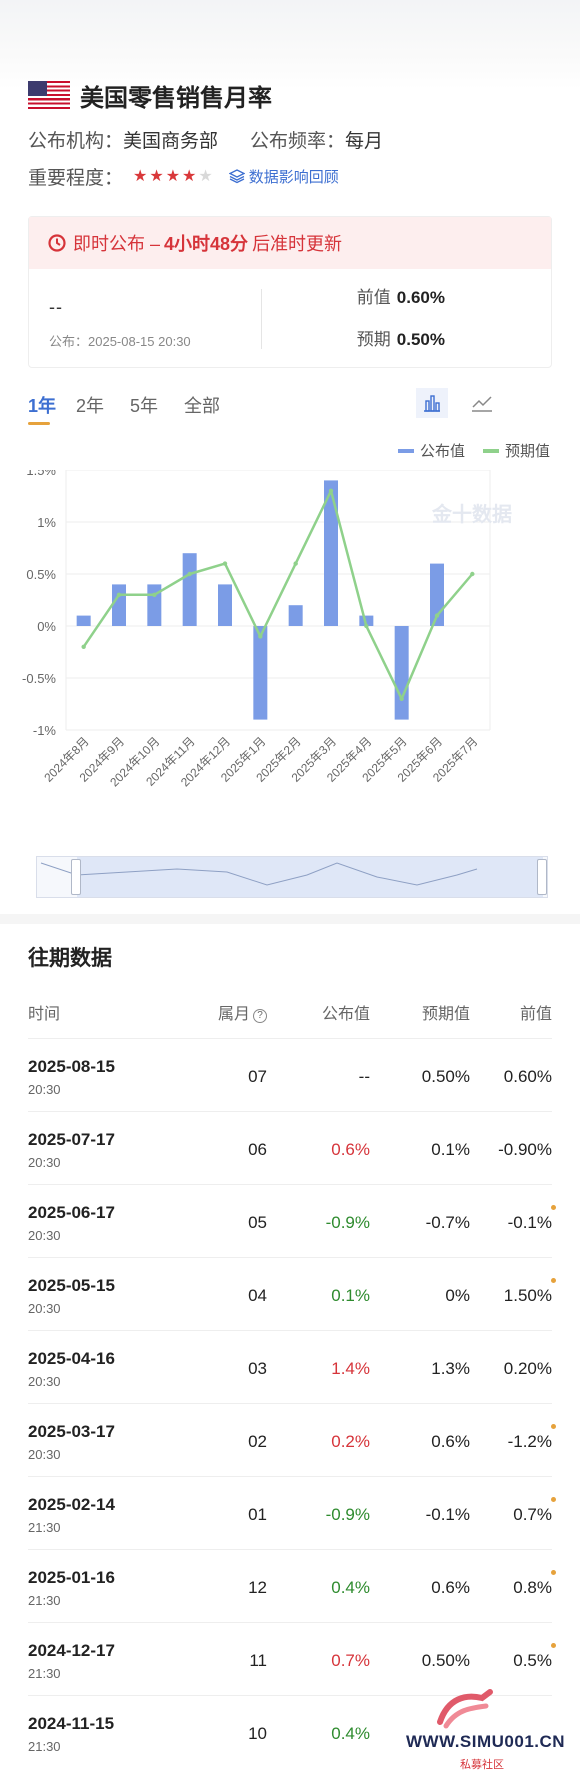  Describe the element at coordinates (292, 1658) in the screenshot. I see `table-row: 2024-12-17 21:30 11 0.7% 0.50% 0.5%` at that location.